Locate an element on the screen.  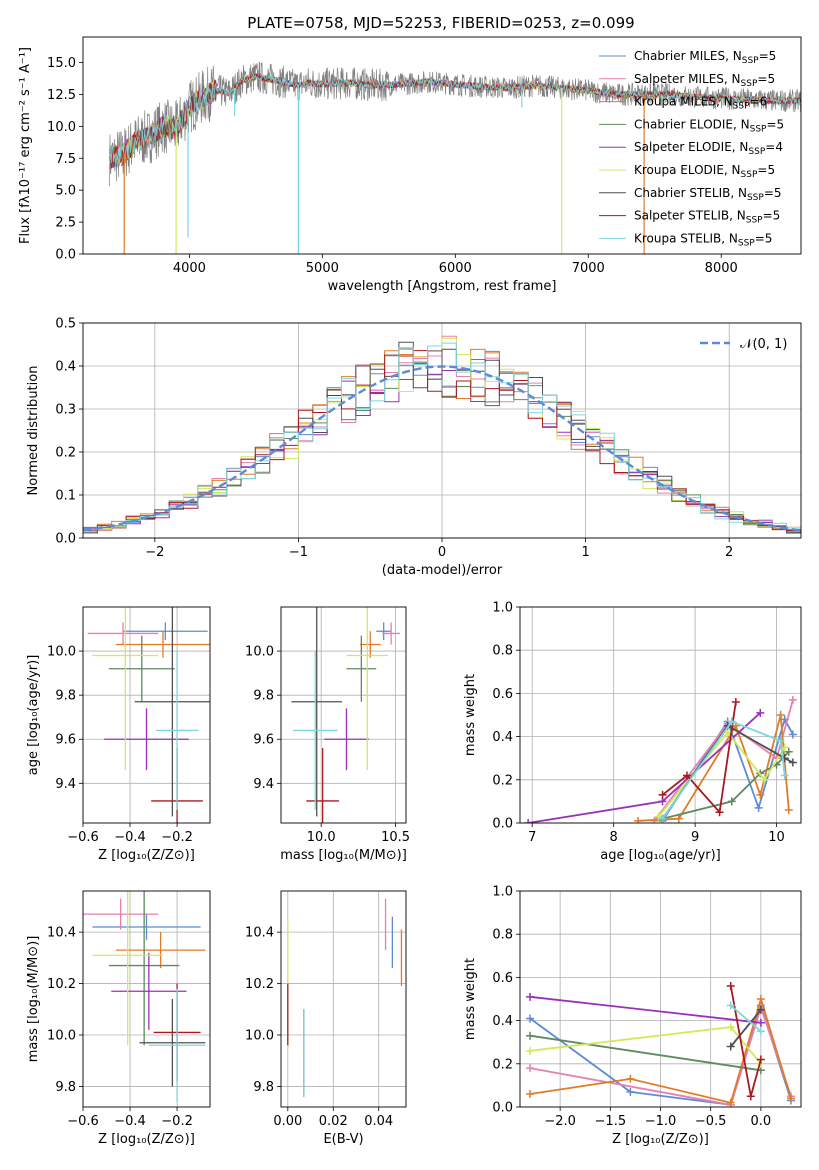
residuals-ytick-label: 0.5 is located at coordinates (65, 324).